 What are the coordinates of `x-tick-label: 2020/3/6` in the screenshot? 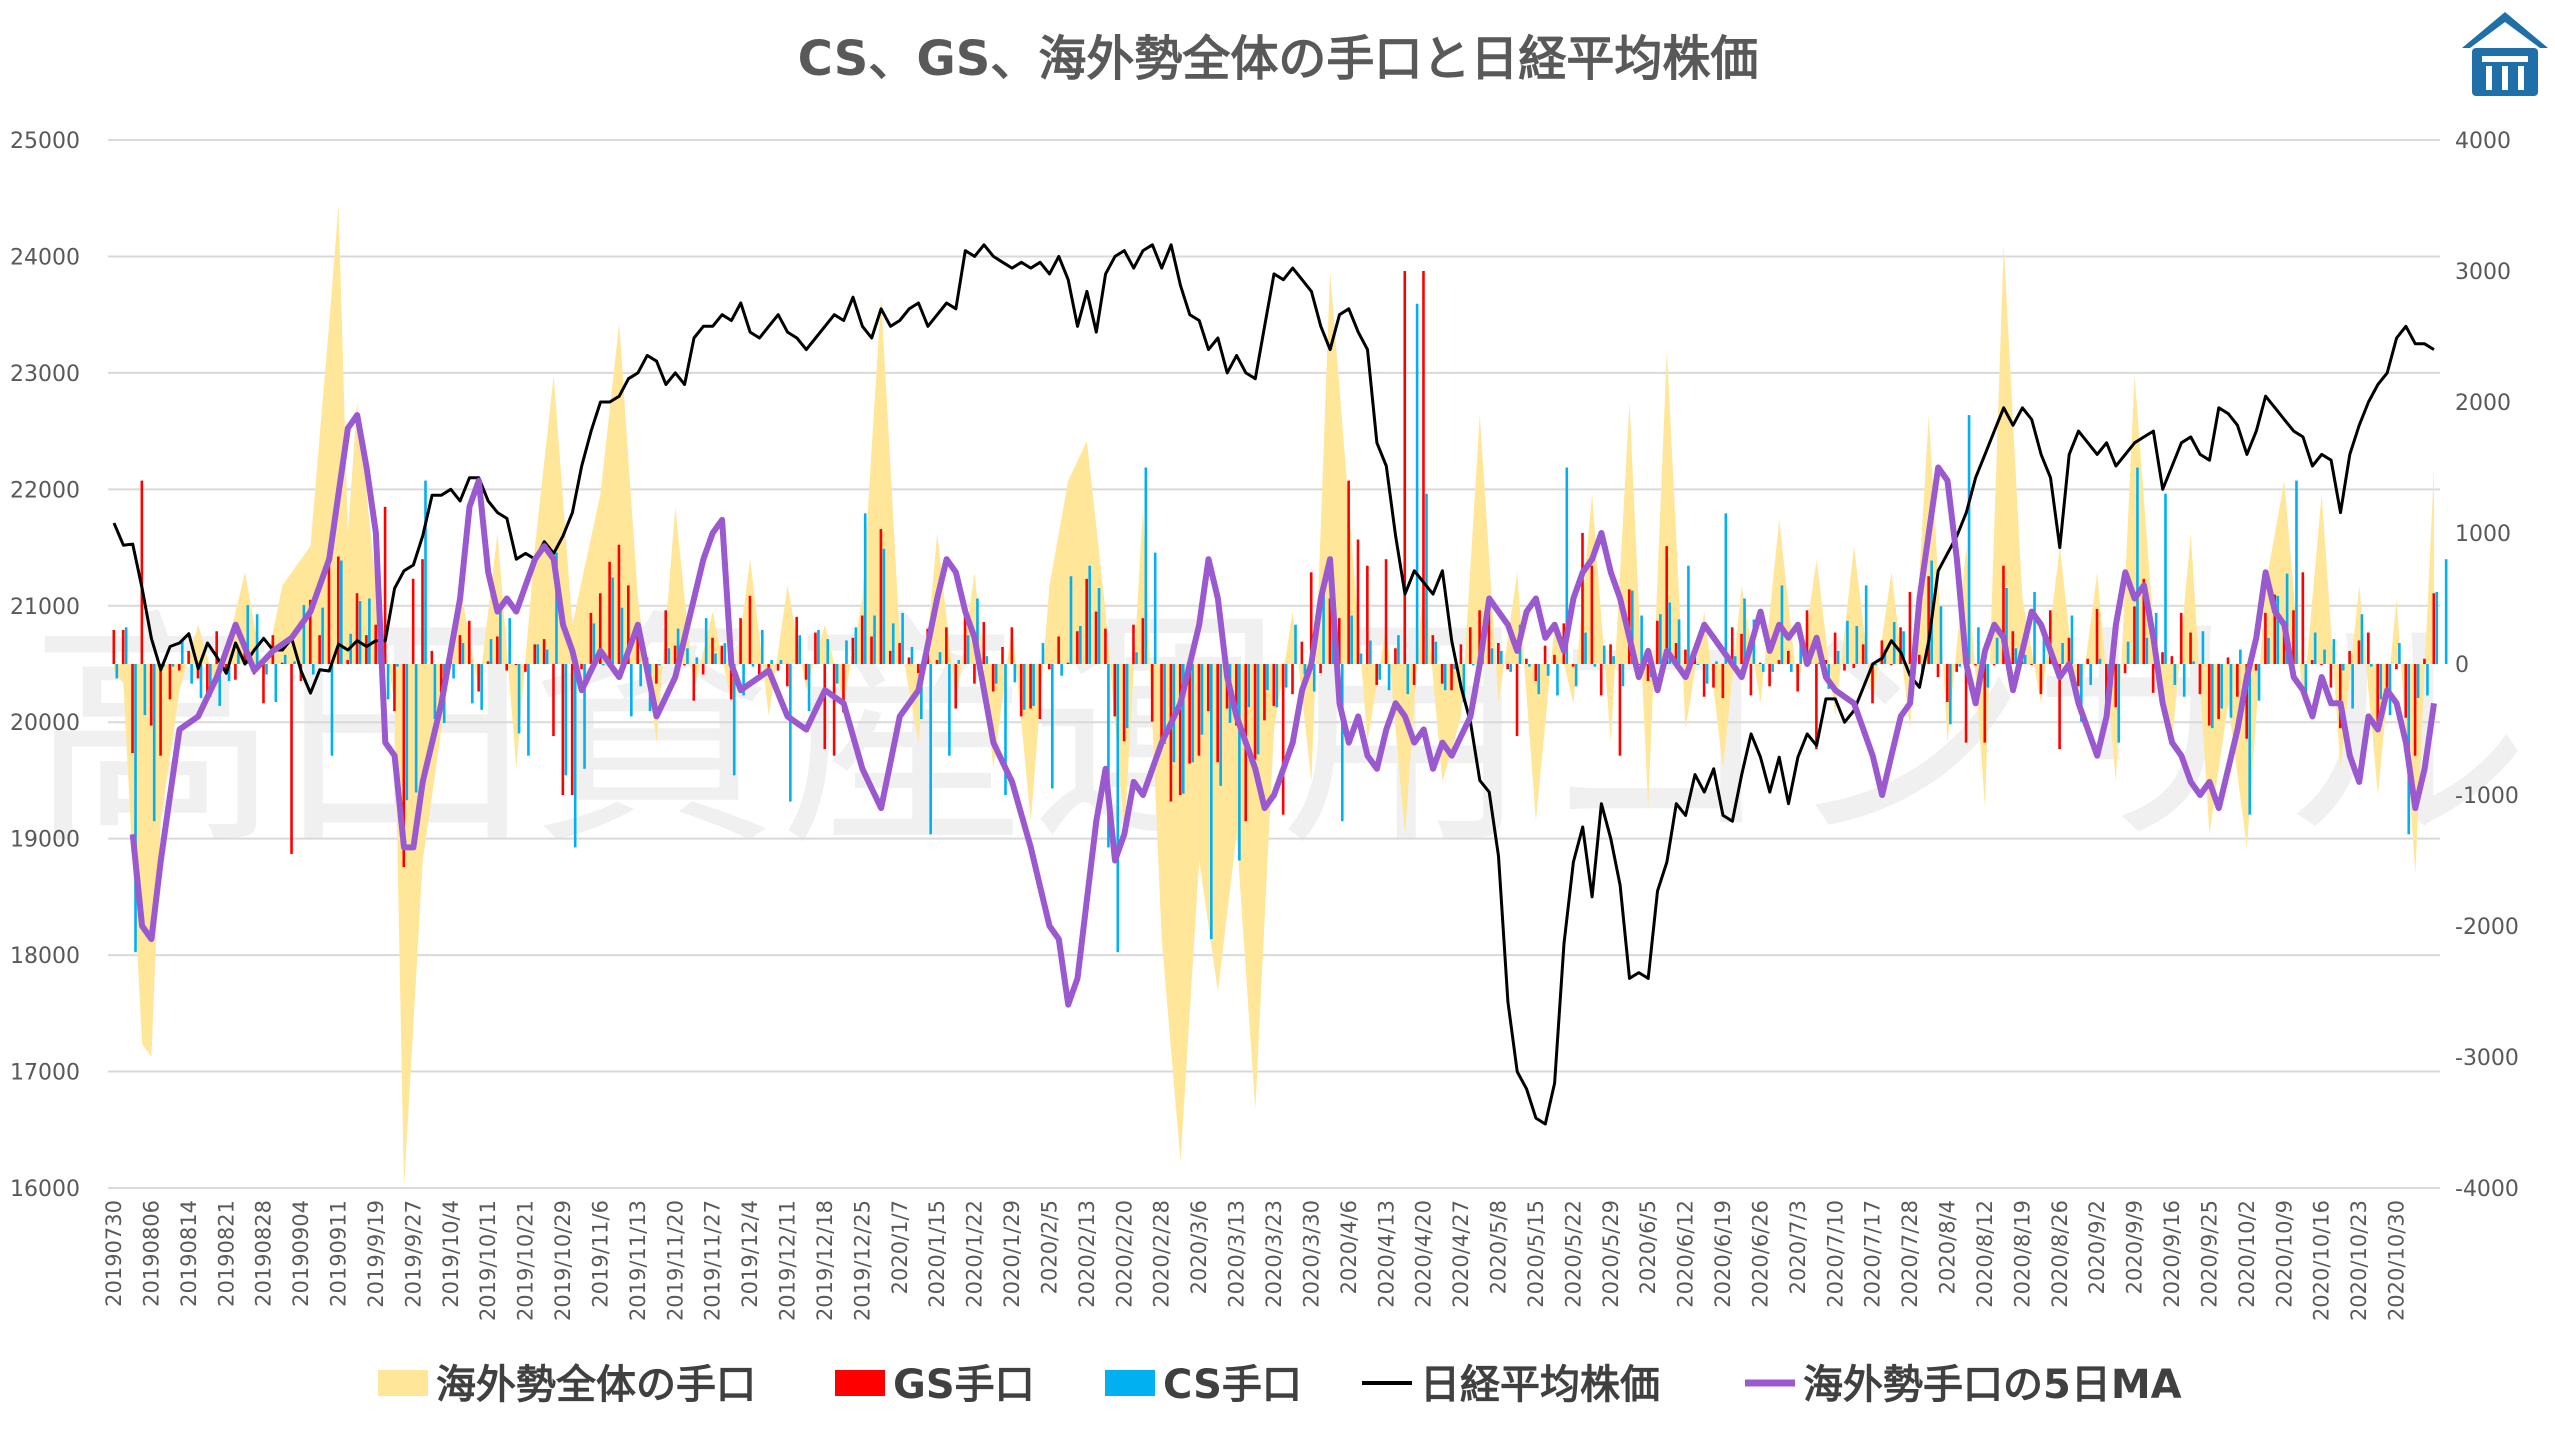 It's located at (1199, 1247).